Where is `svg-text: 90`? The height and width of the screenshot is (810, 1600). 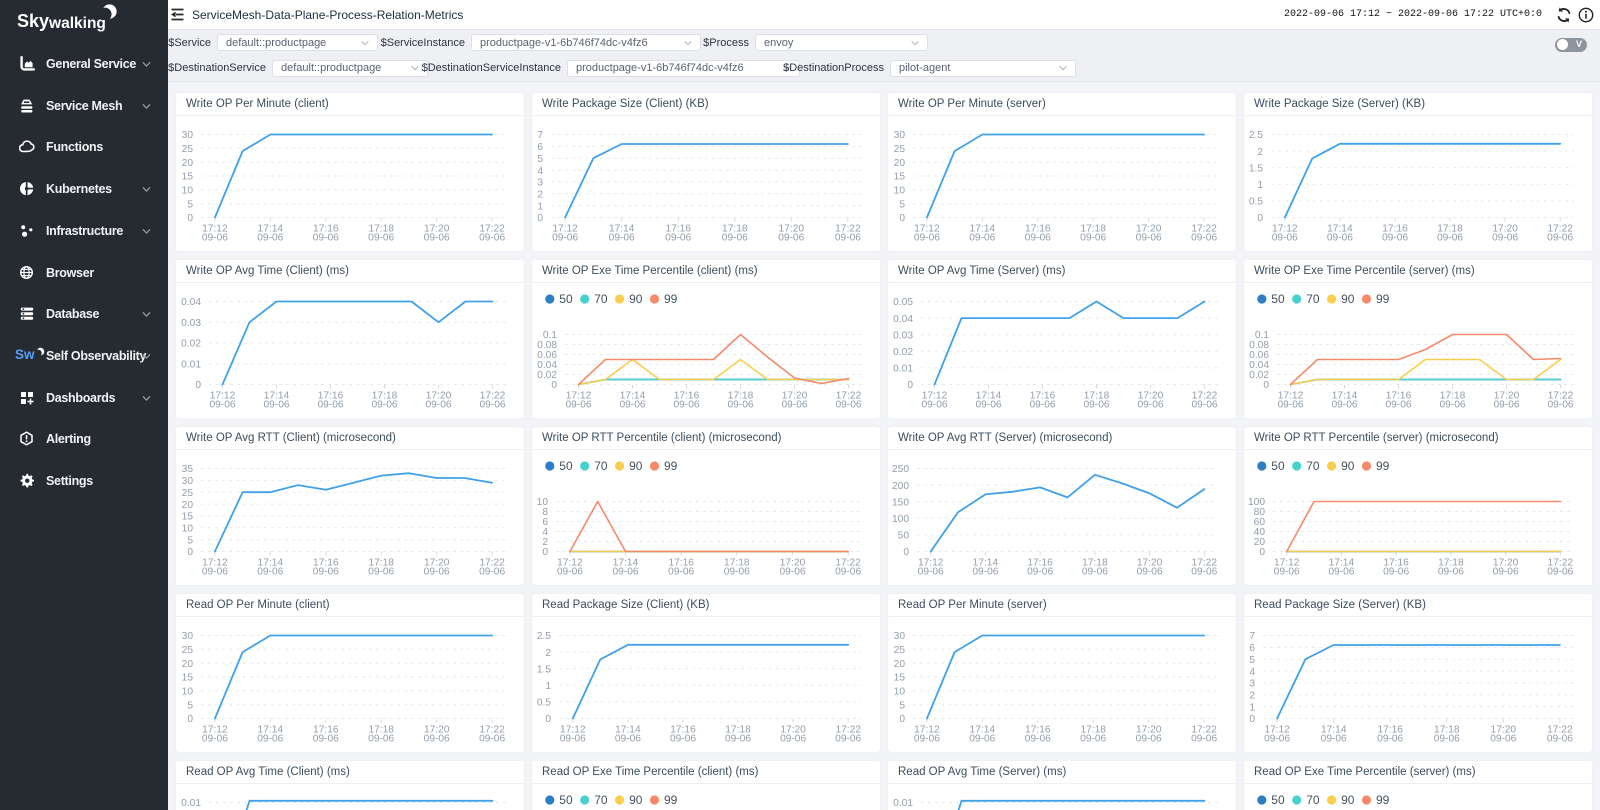 svg-text: 90 is located at coordinates (1348, 466).